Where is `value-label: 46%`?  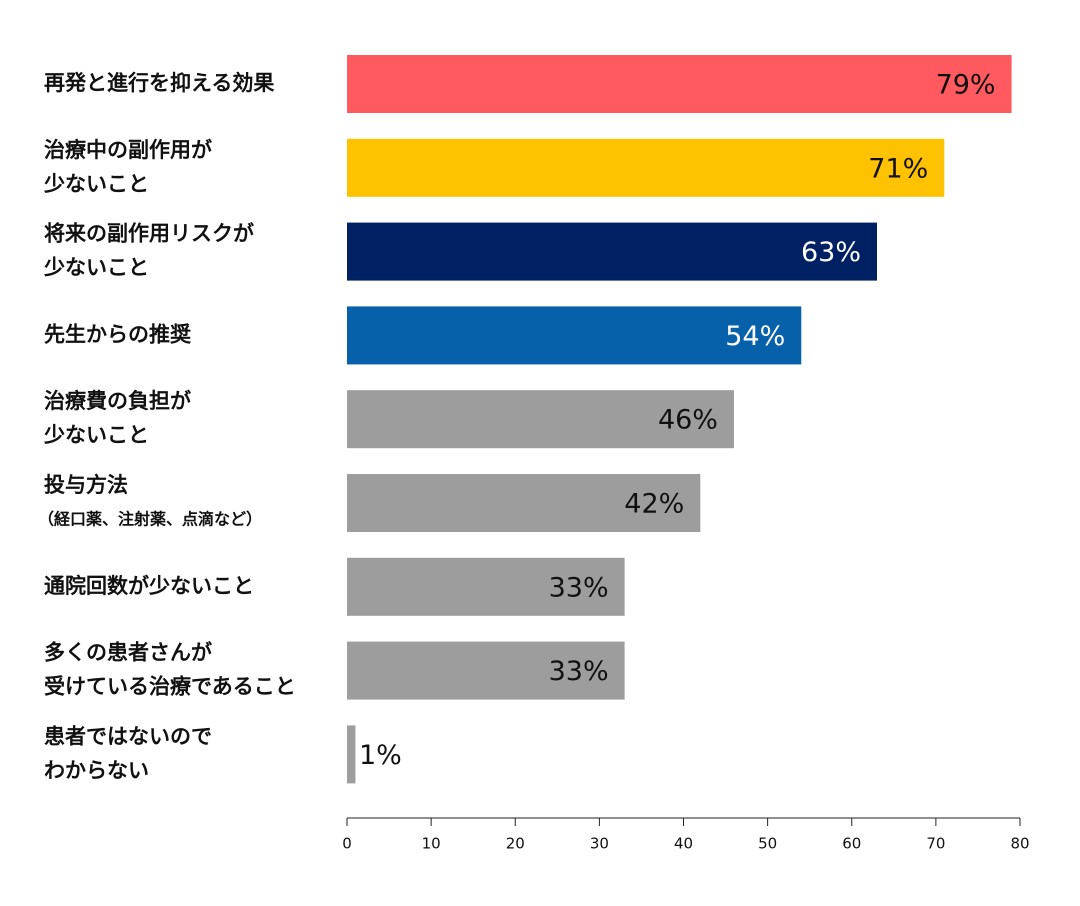 value-label: 46% is located at coordinates (688, 420).